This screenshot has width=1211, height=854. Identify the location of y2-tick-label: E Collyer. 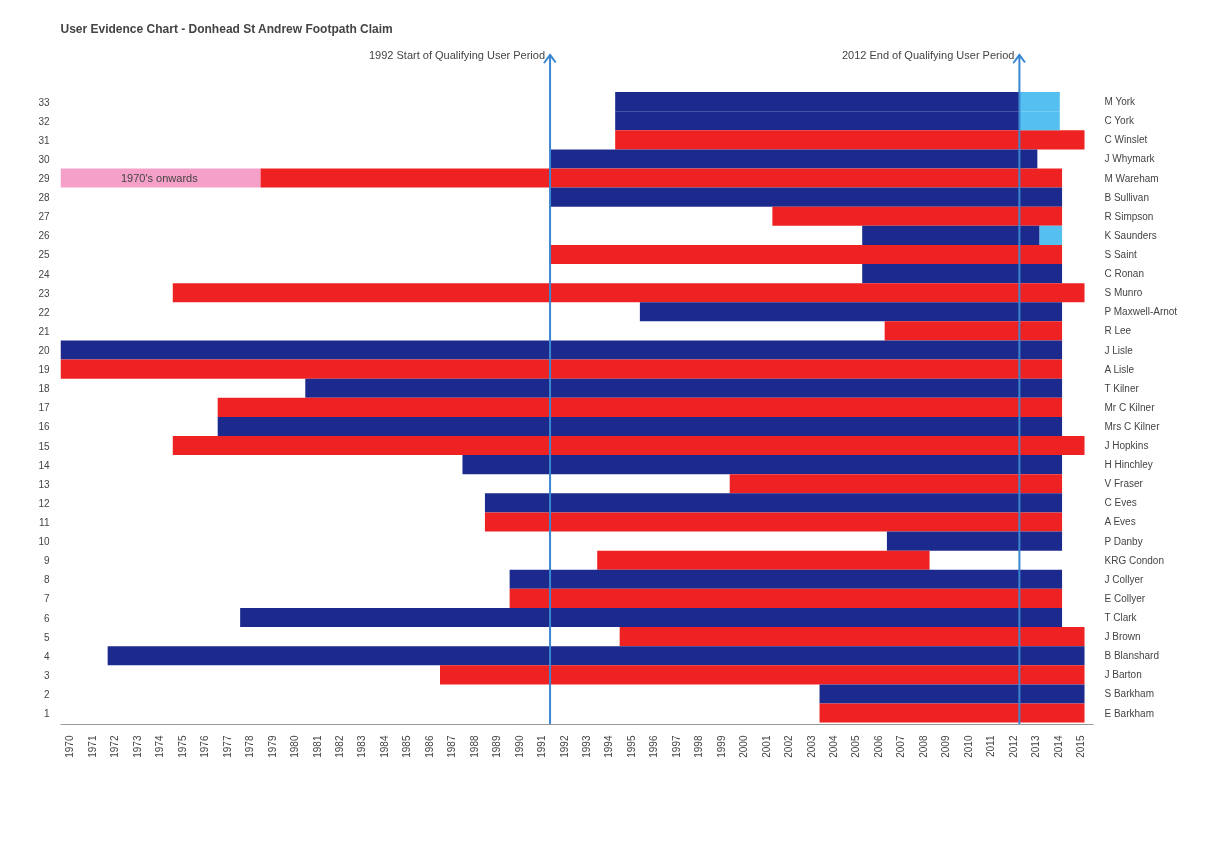
(1125, 598).